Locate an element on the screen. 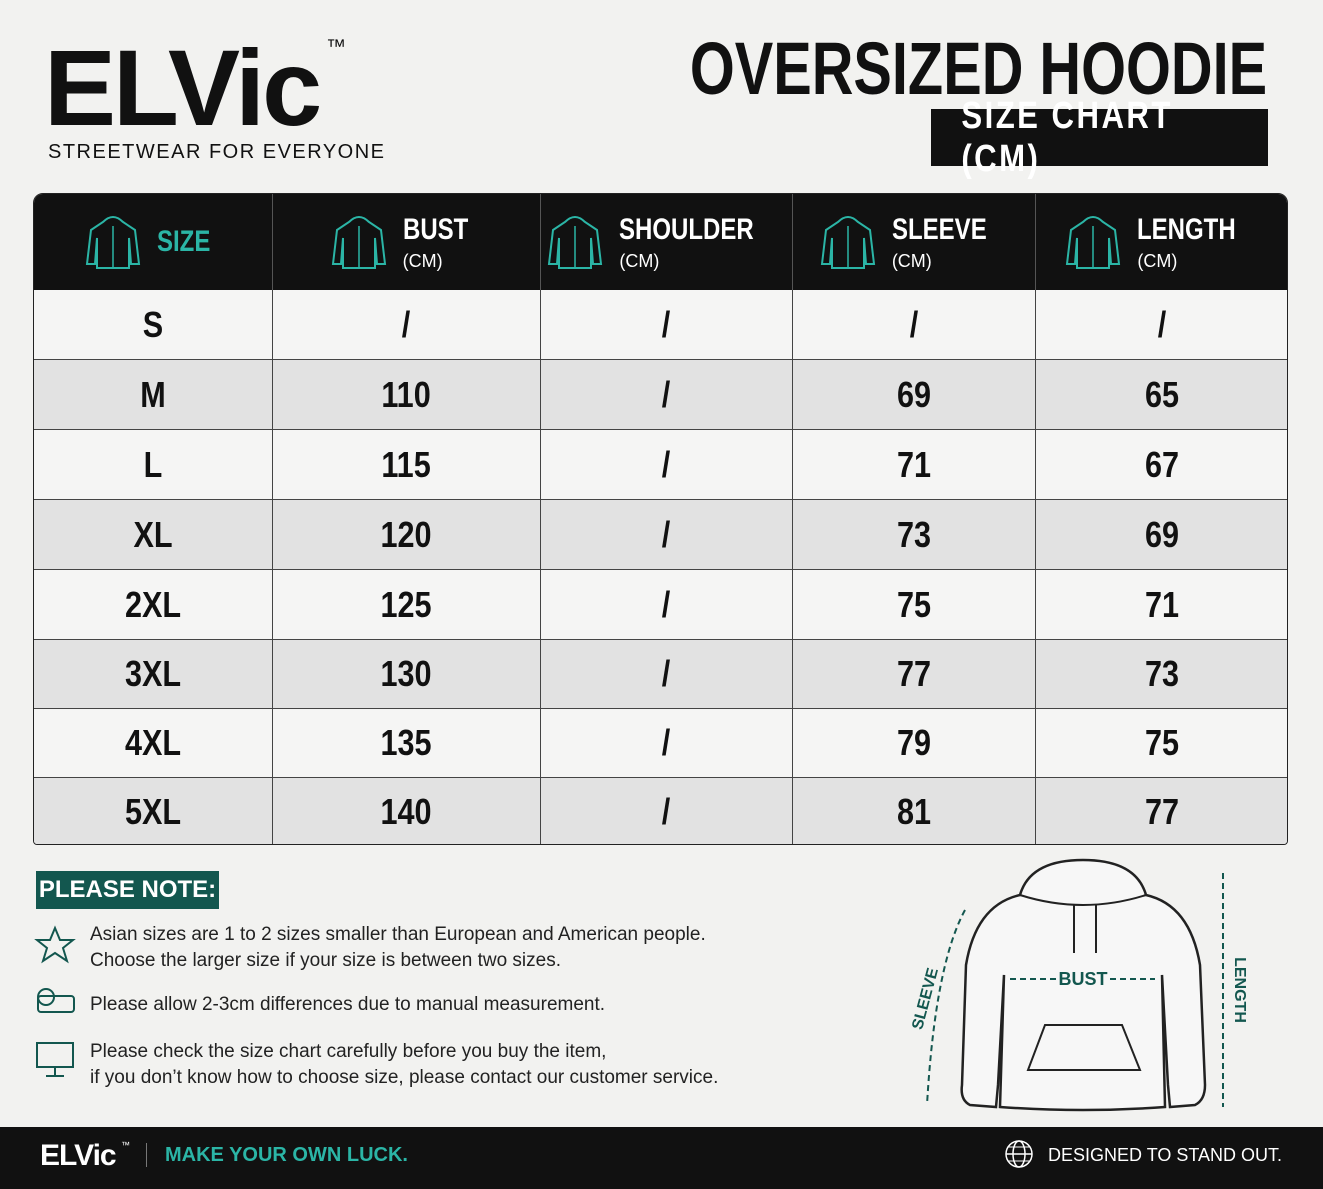 The image size is (1323, 1189). footer-slogan: MAKE YOUR OWN LUCK. is located at coordinates (286, 1155).